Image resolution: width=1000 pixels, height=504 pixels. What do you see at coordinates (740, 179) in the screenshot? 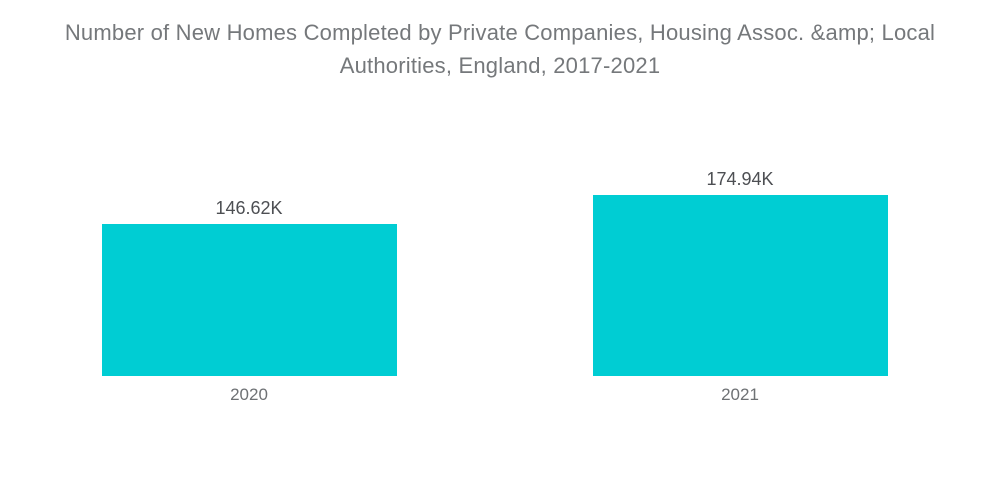
I see `value-label-2021: 174.94K` at bounding box center [740, 179].